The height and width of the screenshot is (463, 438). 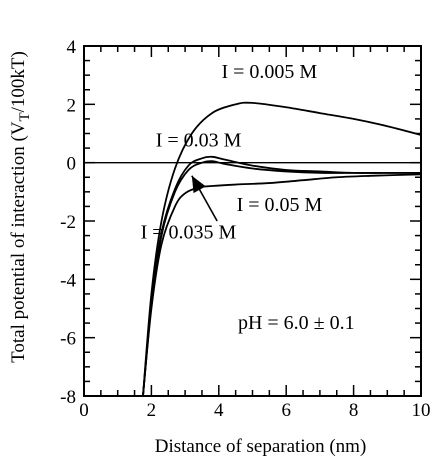 What do you see at coordinates (18, 81) in the screenshot?
I see `y-axis-title-tail: /100kT)` at bounding box center [18, 81].